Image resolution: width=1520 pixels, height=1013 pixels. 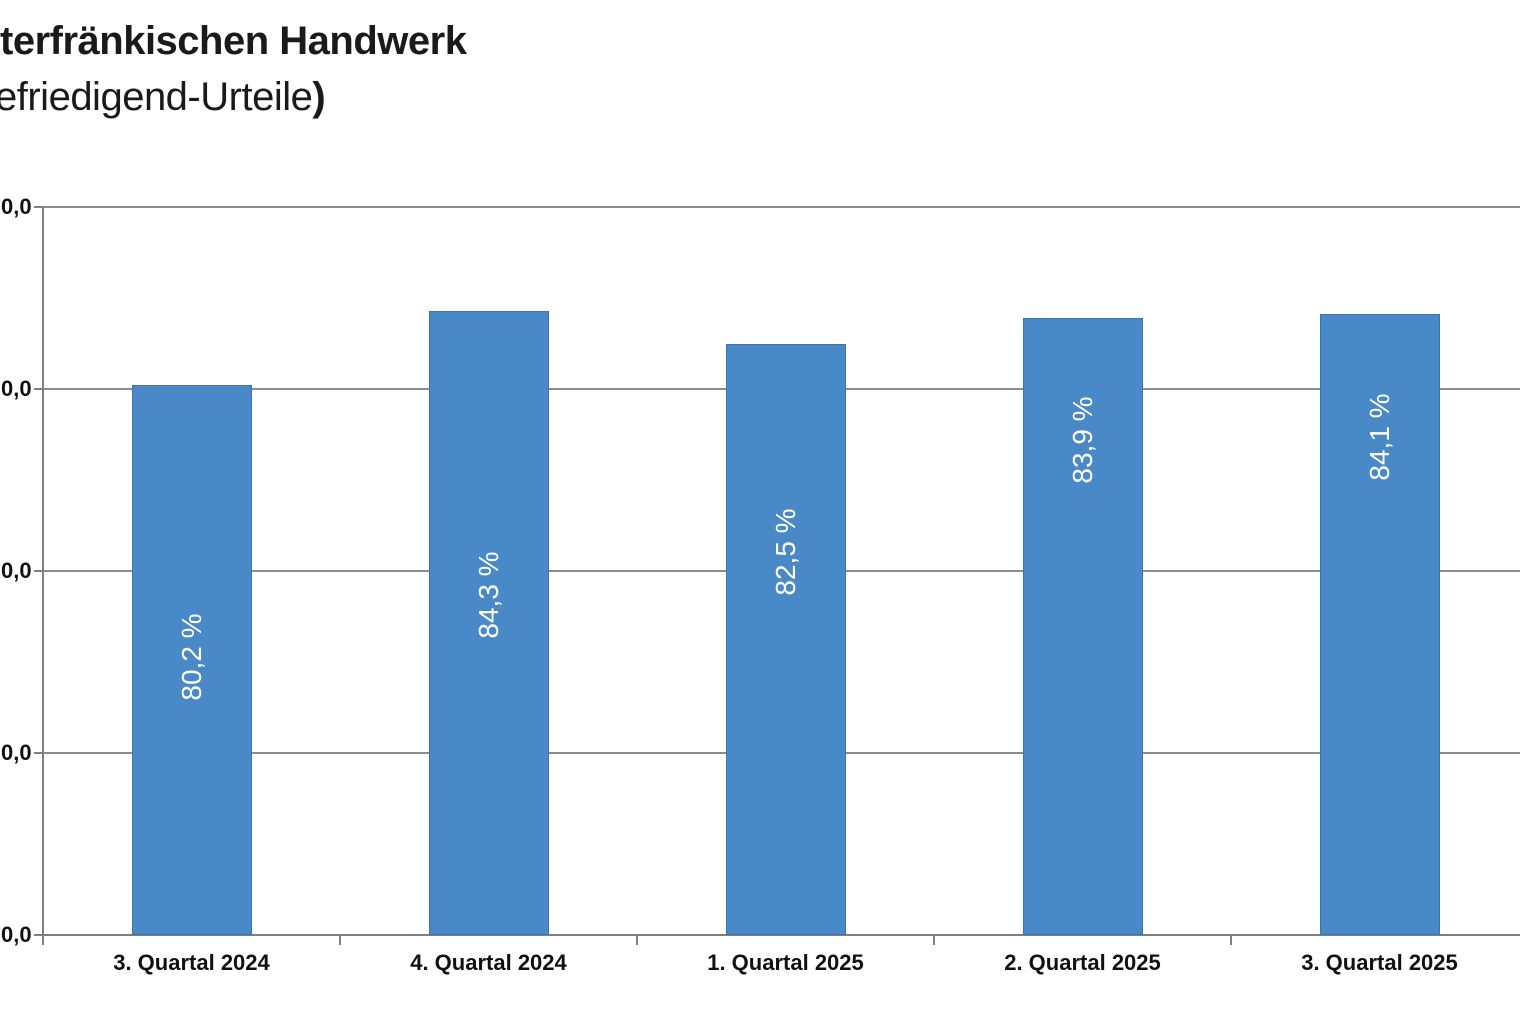 What do you see at coordinates (1379, 962) in the screenshot?
I see `x-axis-label: 3. Quartal 2025` at bounding box center [1379, 962].